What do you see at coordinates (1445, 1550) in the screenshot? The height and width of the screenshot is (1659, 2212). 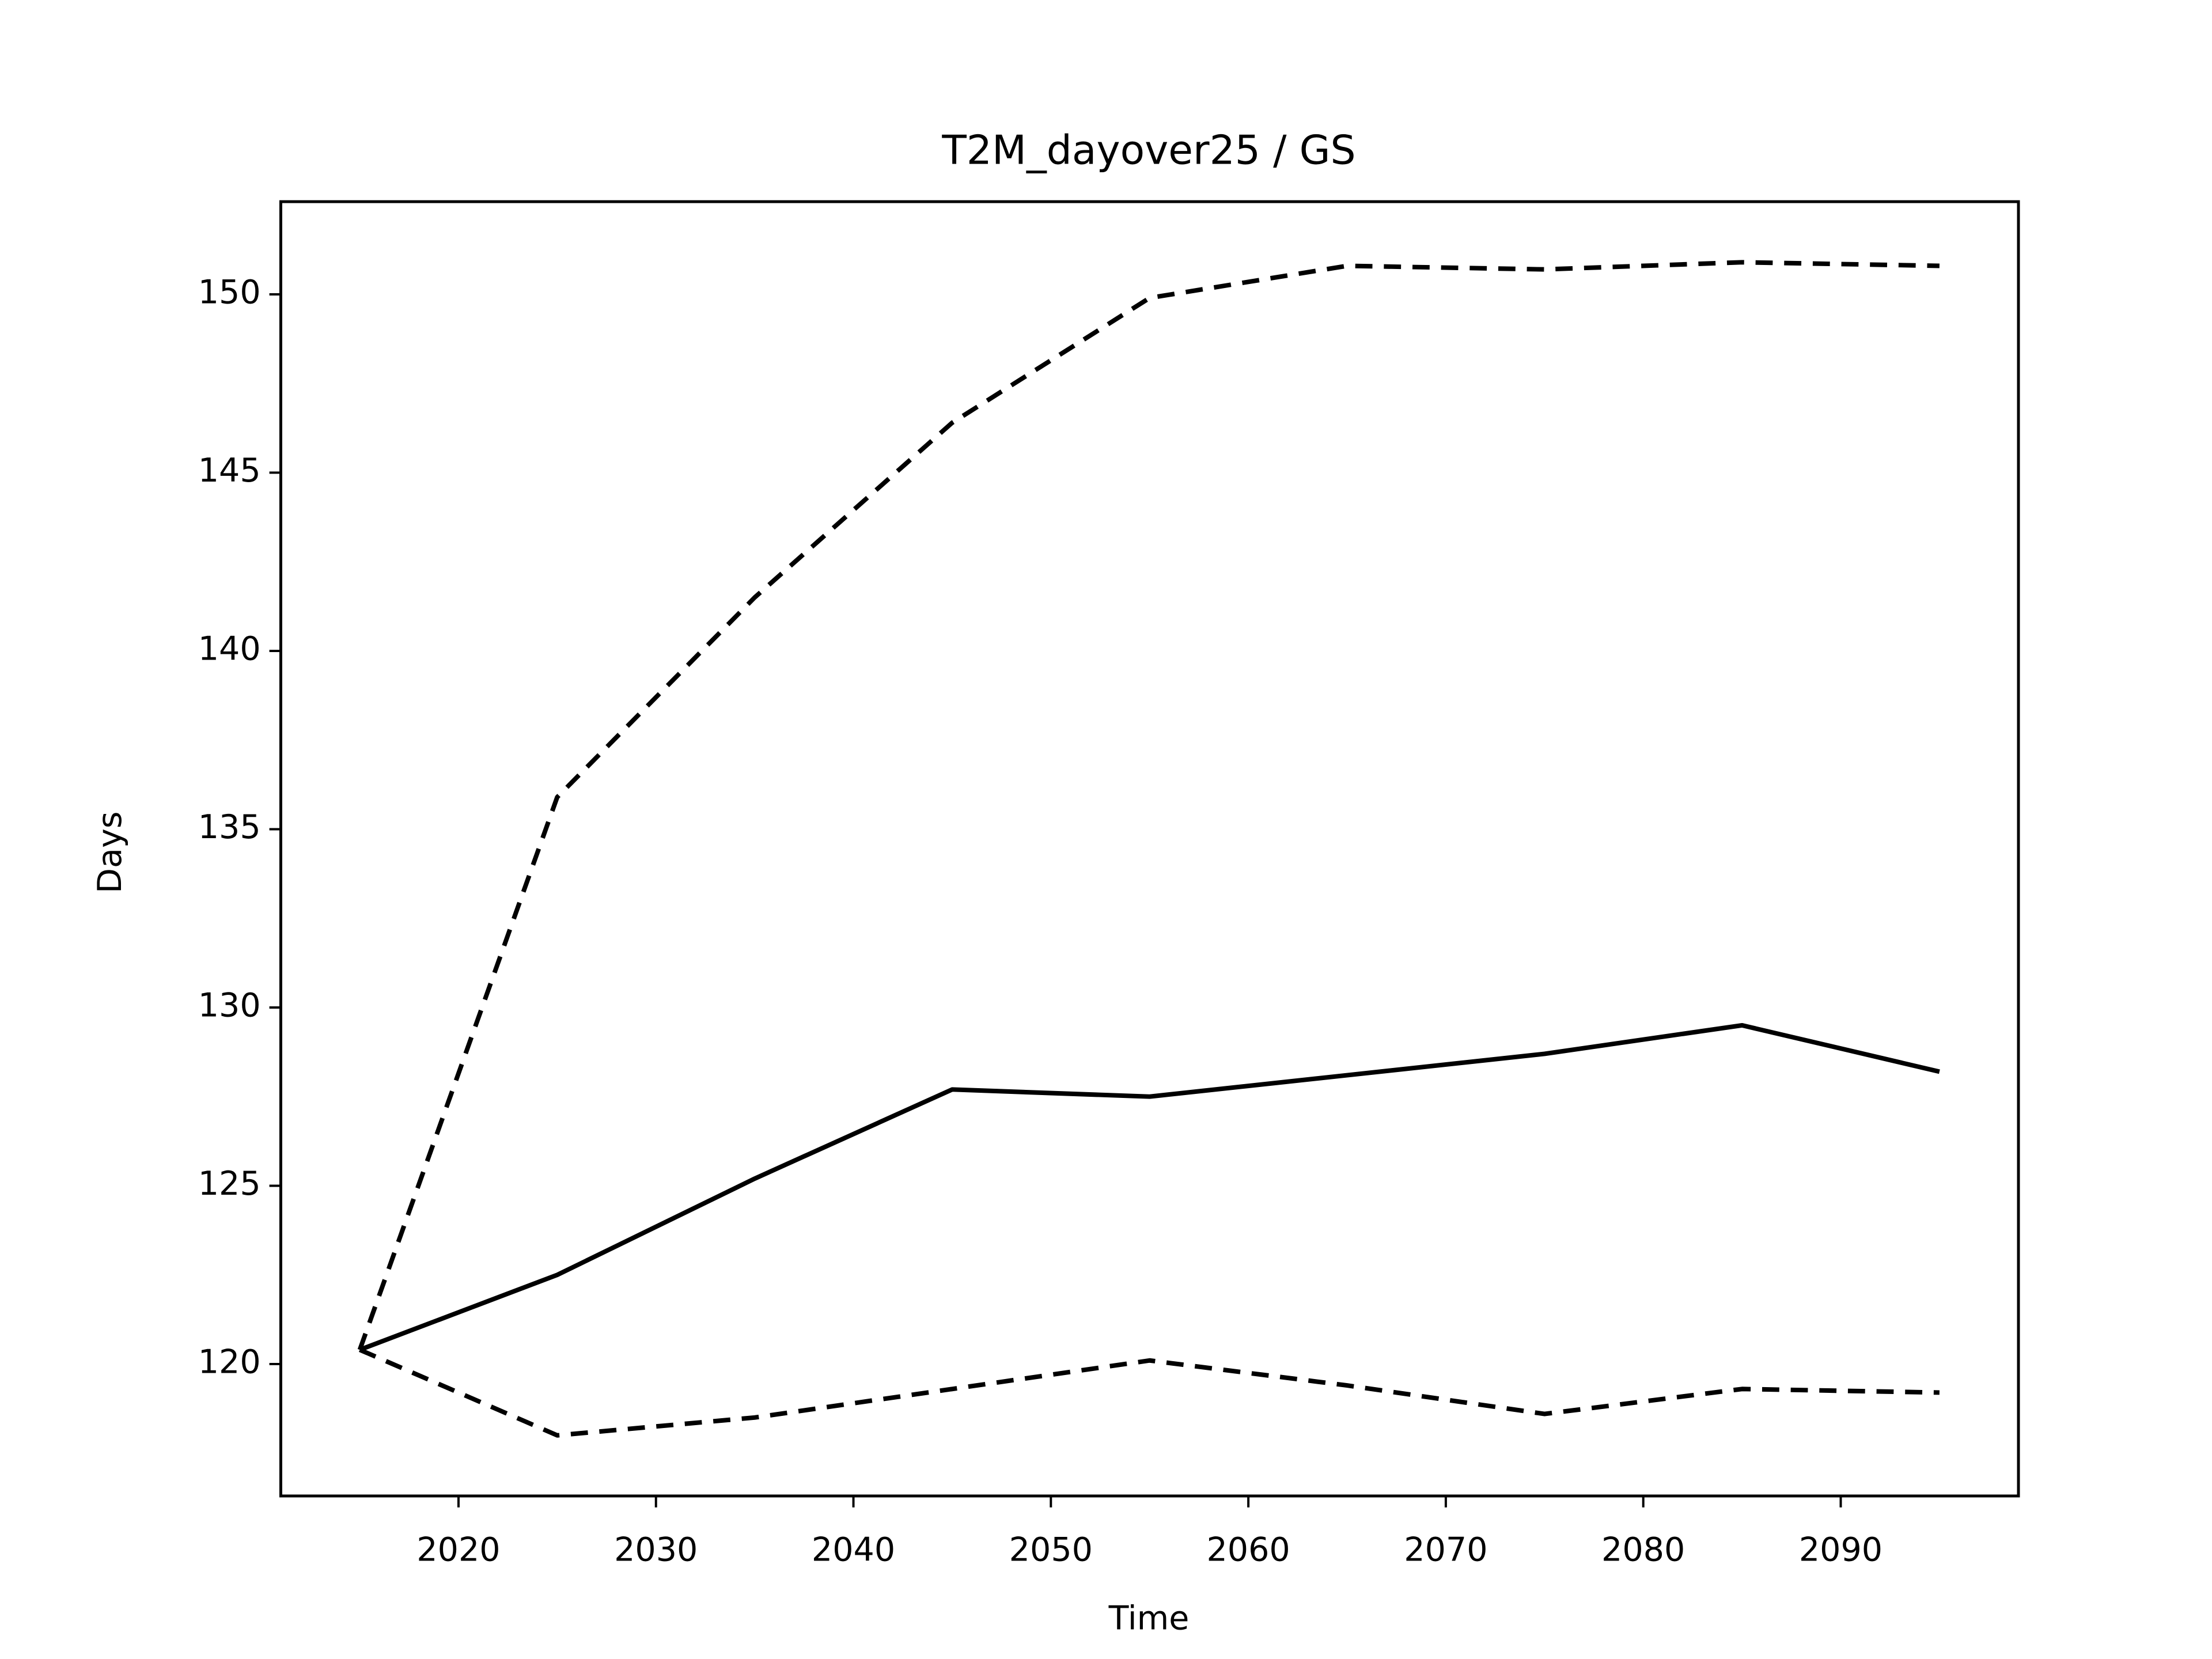 I see `x-tick-label: 2070` at bounding box center [1445, 1550].